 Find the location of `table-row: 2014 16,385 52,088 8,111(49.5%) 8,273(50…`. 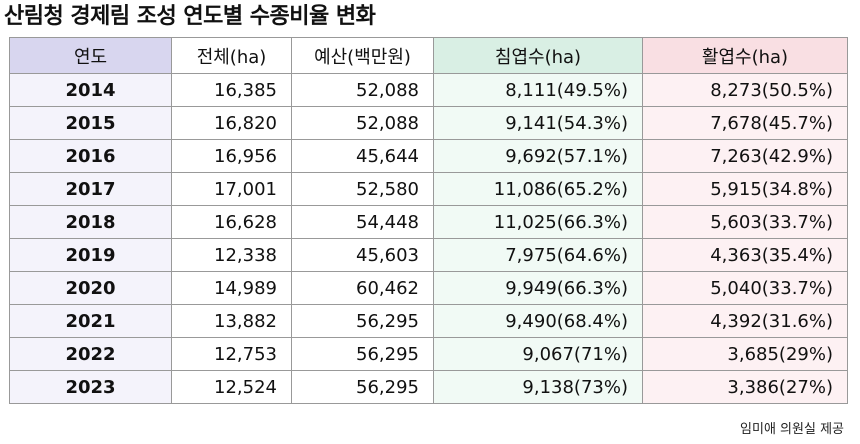

table-row: 2014 16,385 52,088 8,111(49.5%) 8,273(50… is located at coordinates (428, 90).